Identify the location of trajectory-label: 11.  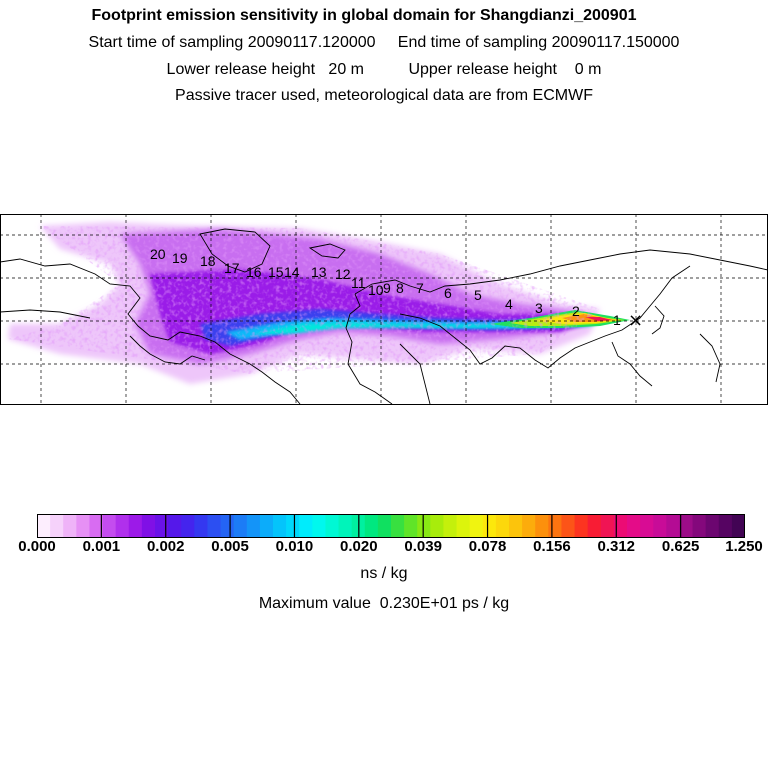
(358, 283).